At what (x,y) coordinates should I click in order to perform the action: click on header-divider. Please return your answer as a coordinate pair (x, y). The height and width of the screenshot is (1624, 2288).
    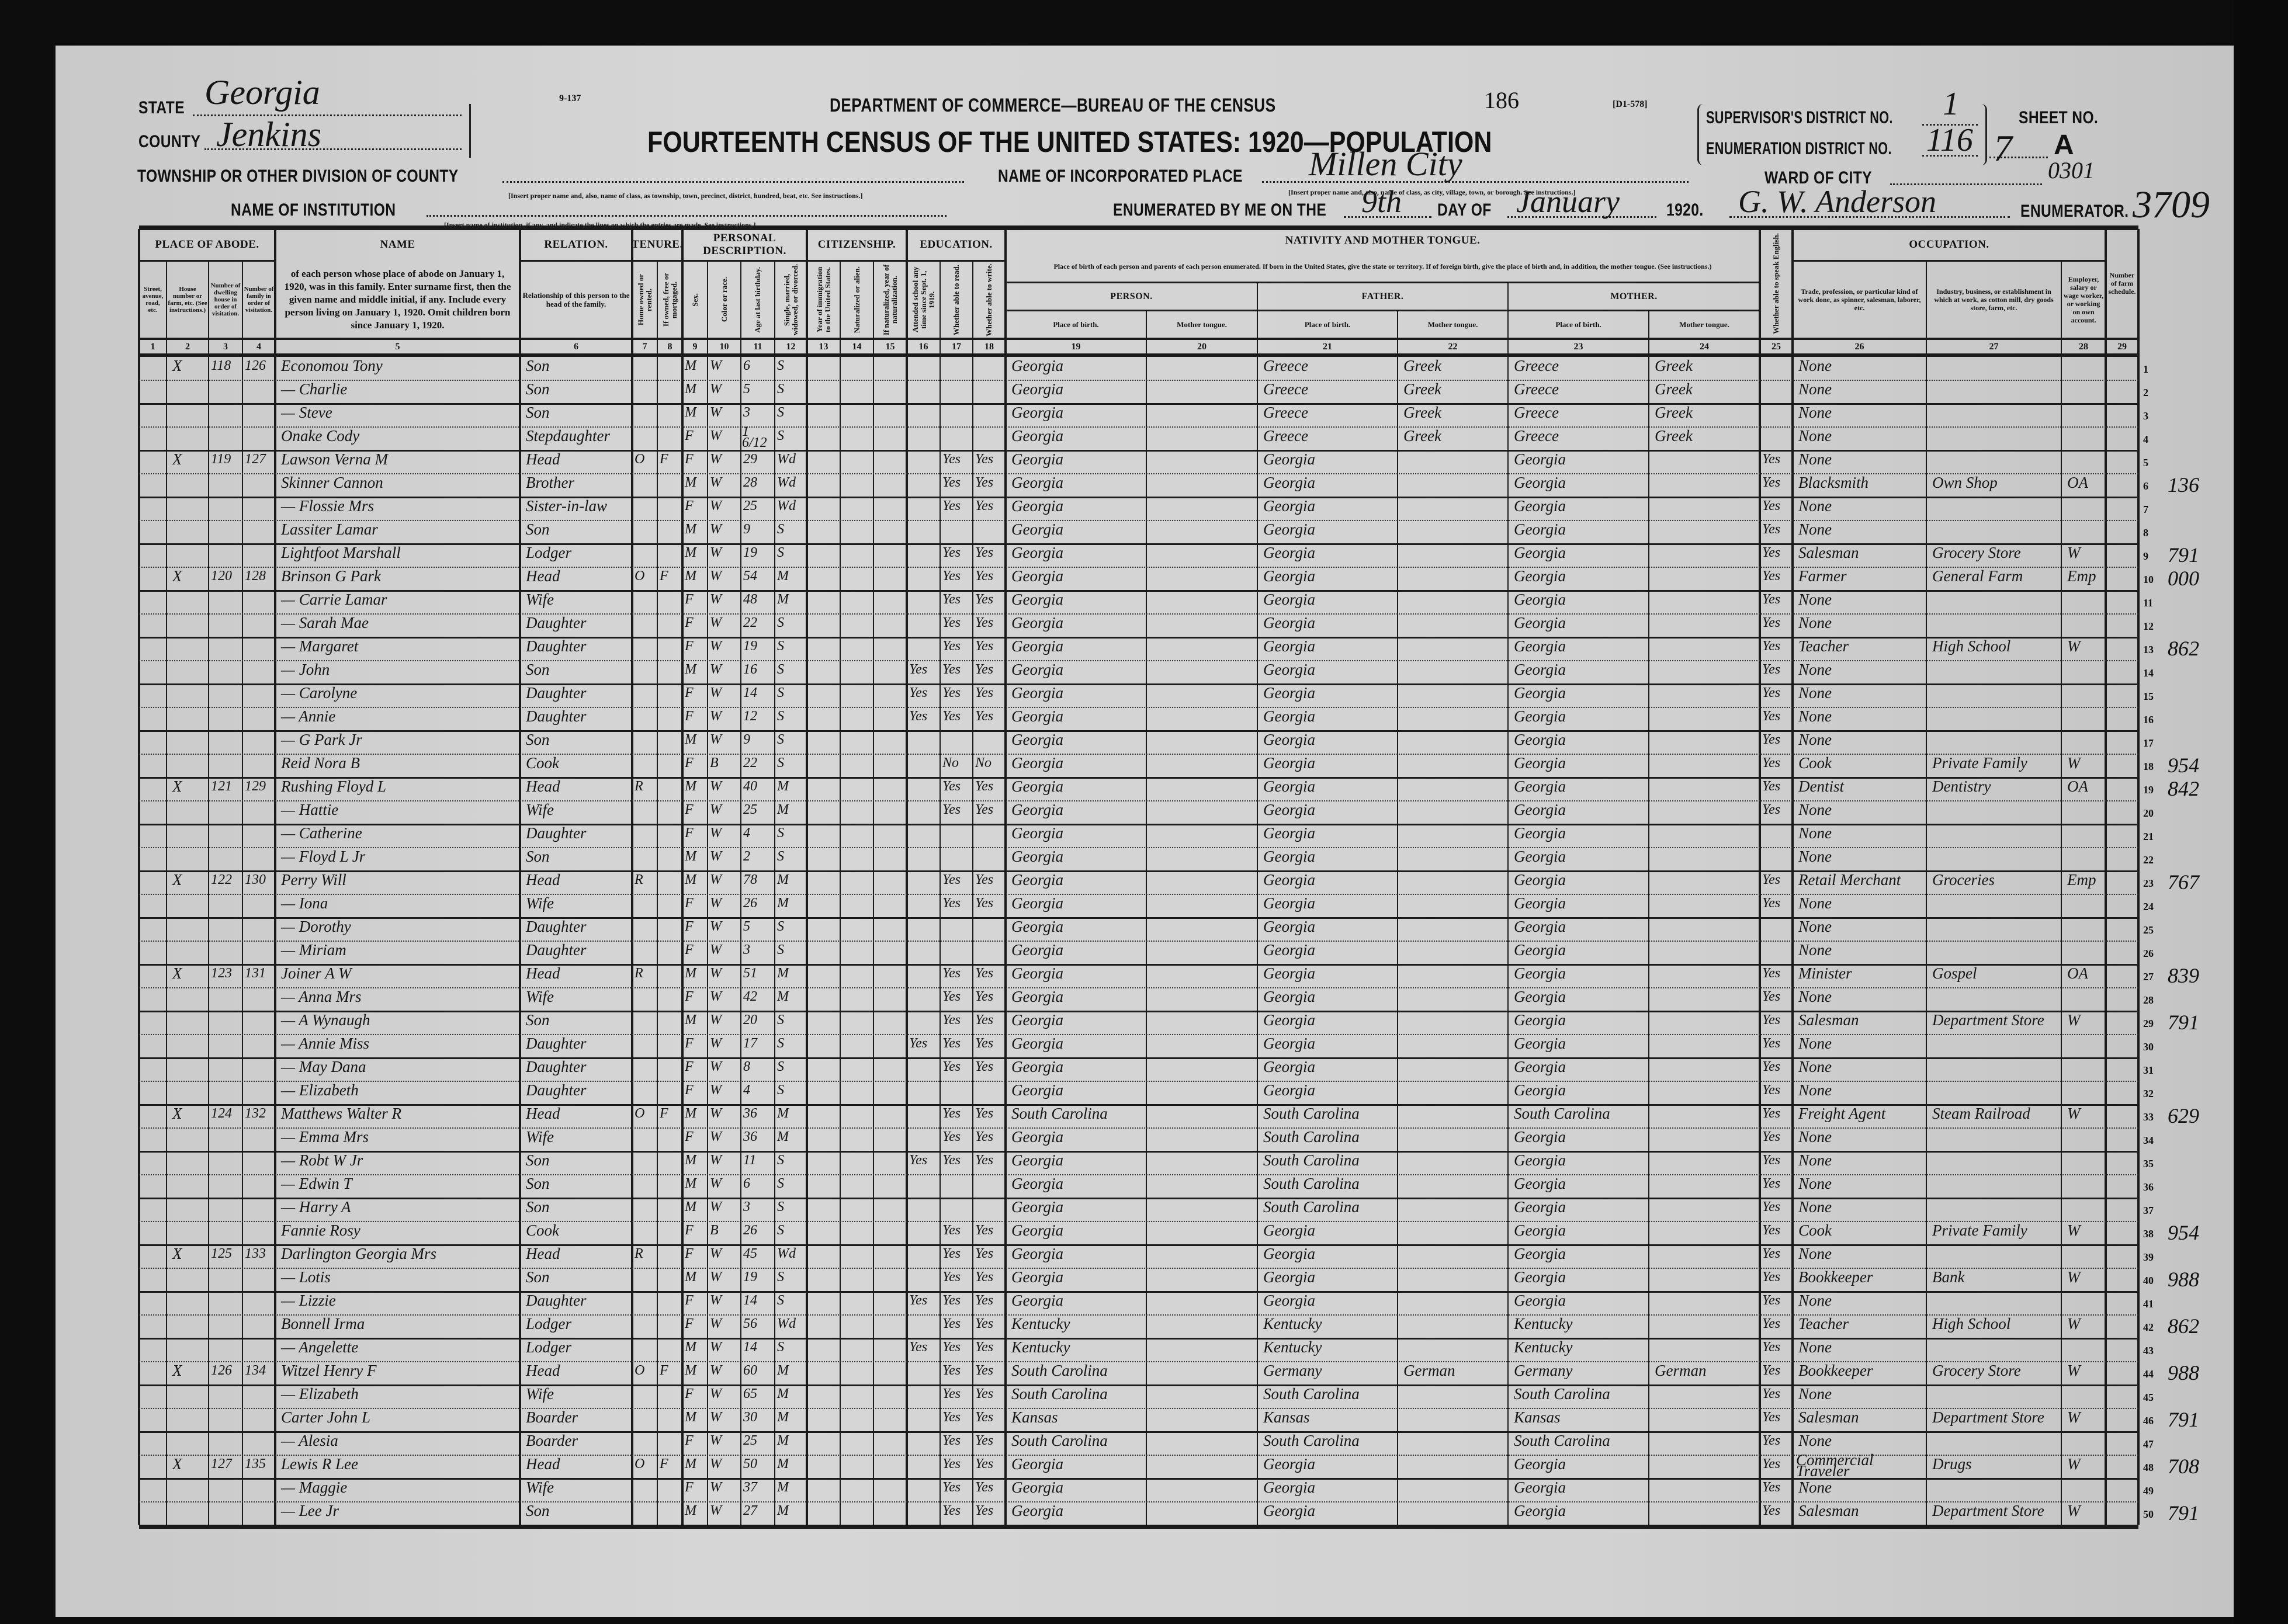
    Looking at the image, I should click on (1138, 339).